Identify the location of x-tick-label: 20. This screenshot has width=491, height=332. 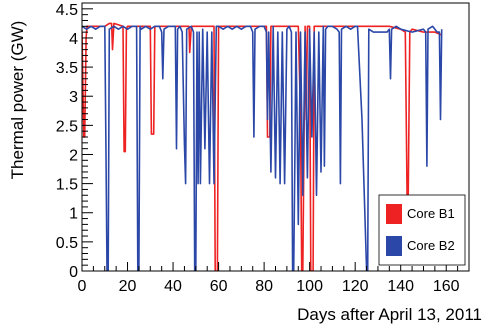
(128, 286).